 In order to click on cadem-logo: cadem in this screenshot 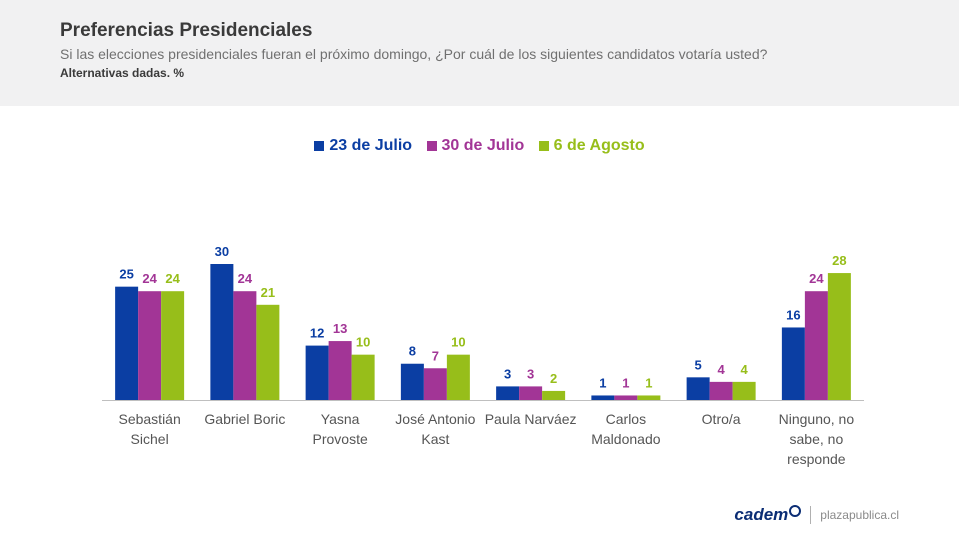, I will do `click(768, 515)`.